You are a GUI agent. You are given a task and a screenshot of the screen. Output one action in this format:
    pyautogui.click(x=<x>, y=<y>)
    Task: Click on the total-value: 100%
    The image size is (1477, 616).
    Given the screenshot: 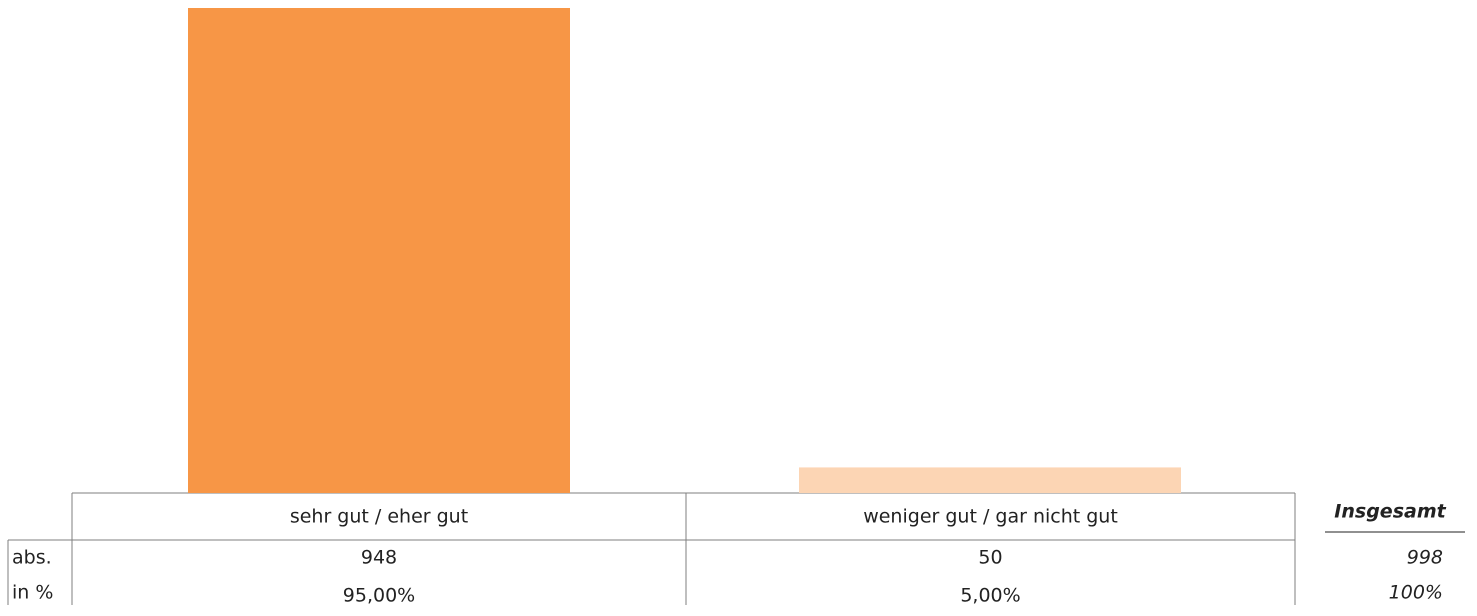 What is the action you would take?
    pyautogui.click(x=1416, y=593)
    